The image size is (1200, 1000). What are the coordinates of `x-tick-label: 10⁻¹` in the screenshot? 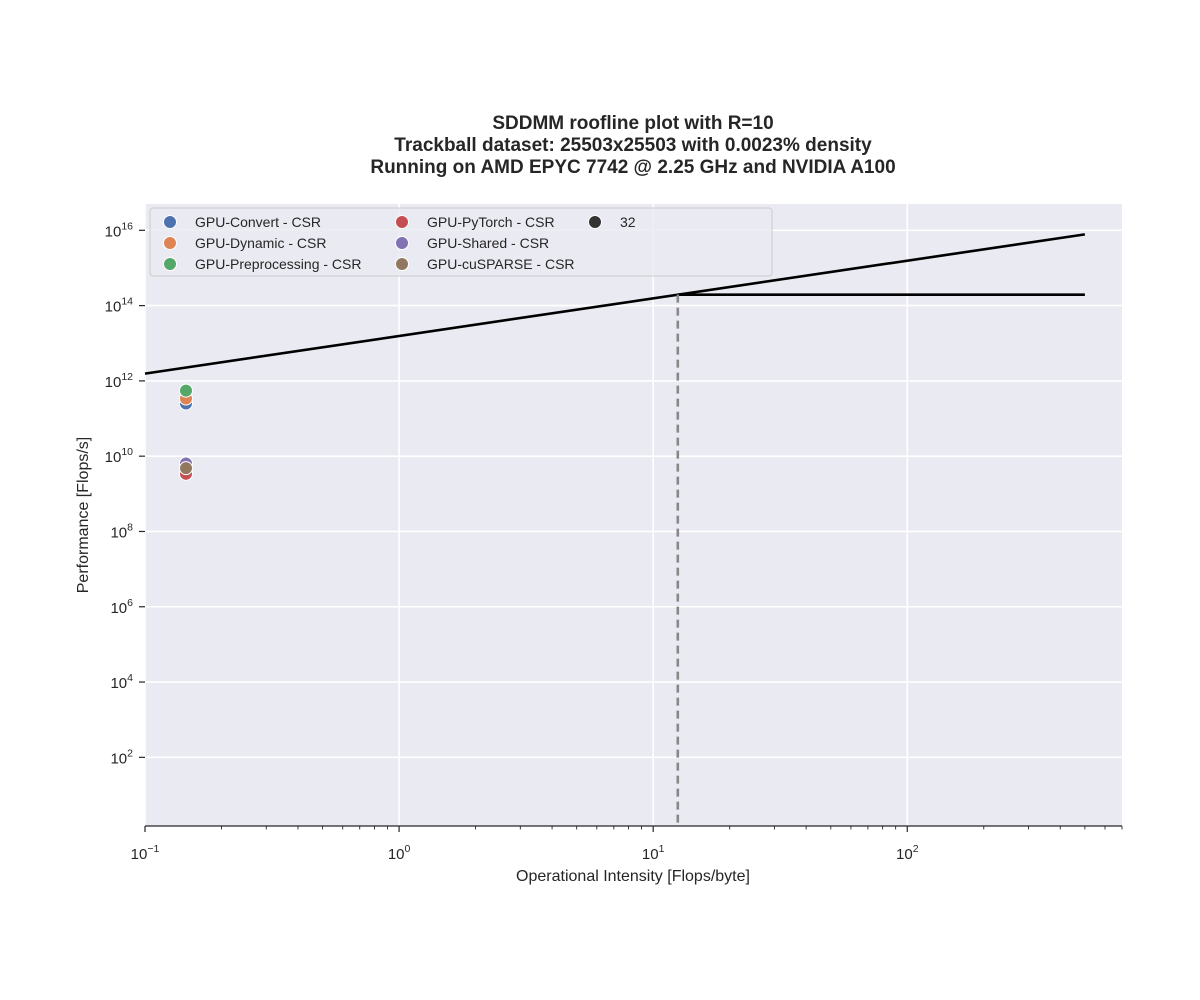 It's located at (145, 853).